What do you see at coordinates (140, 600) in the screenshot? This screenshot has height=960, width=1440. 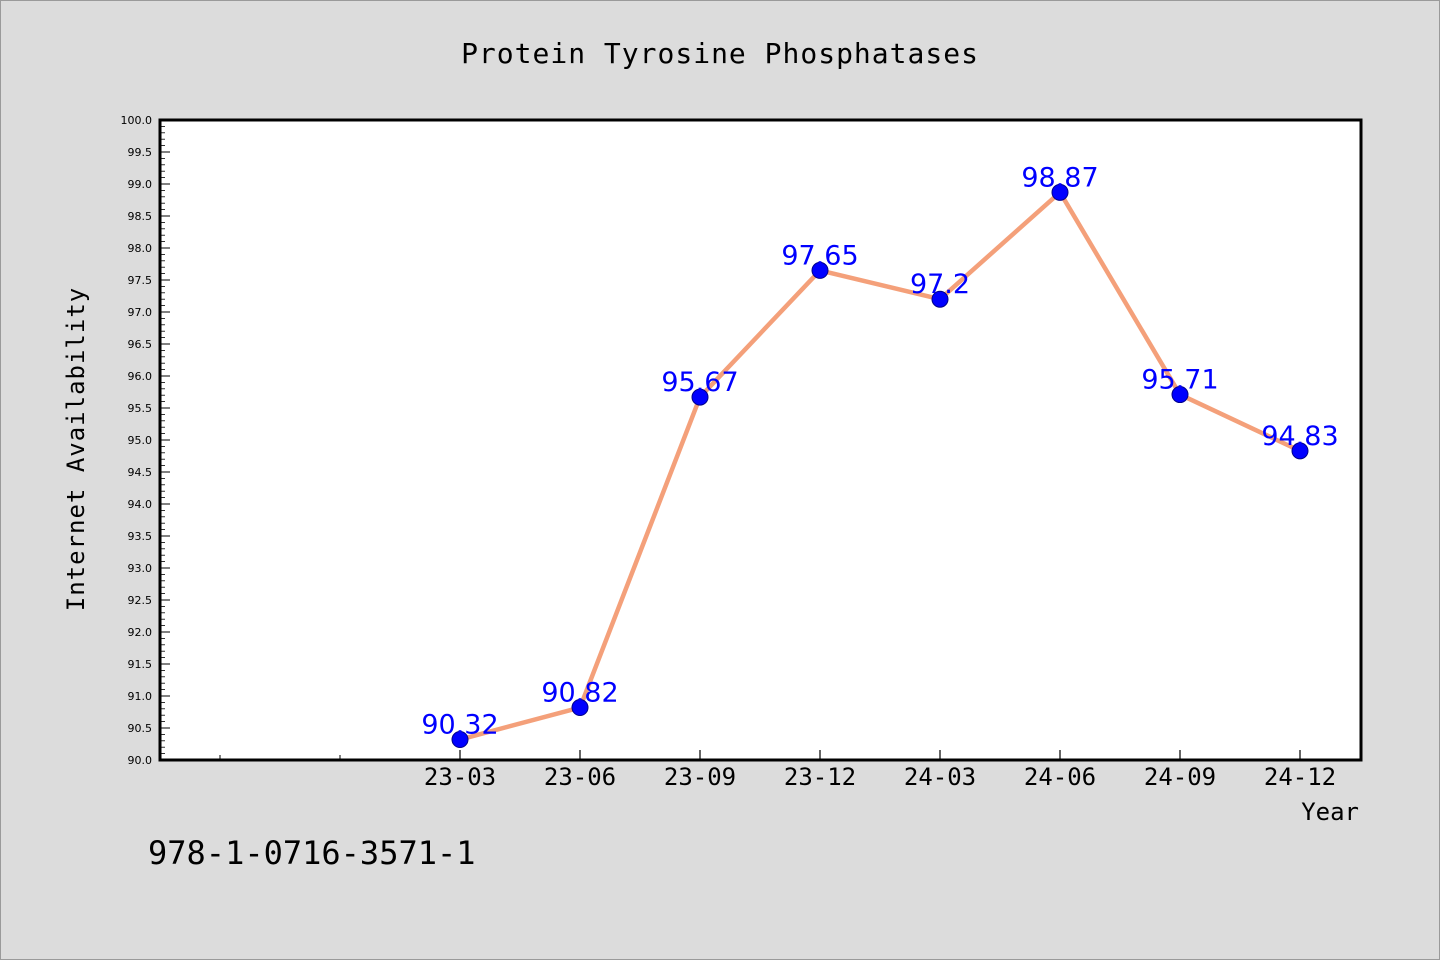 I see `y-tick-label: 92.5` at bounding box center [140, 600].